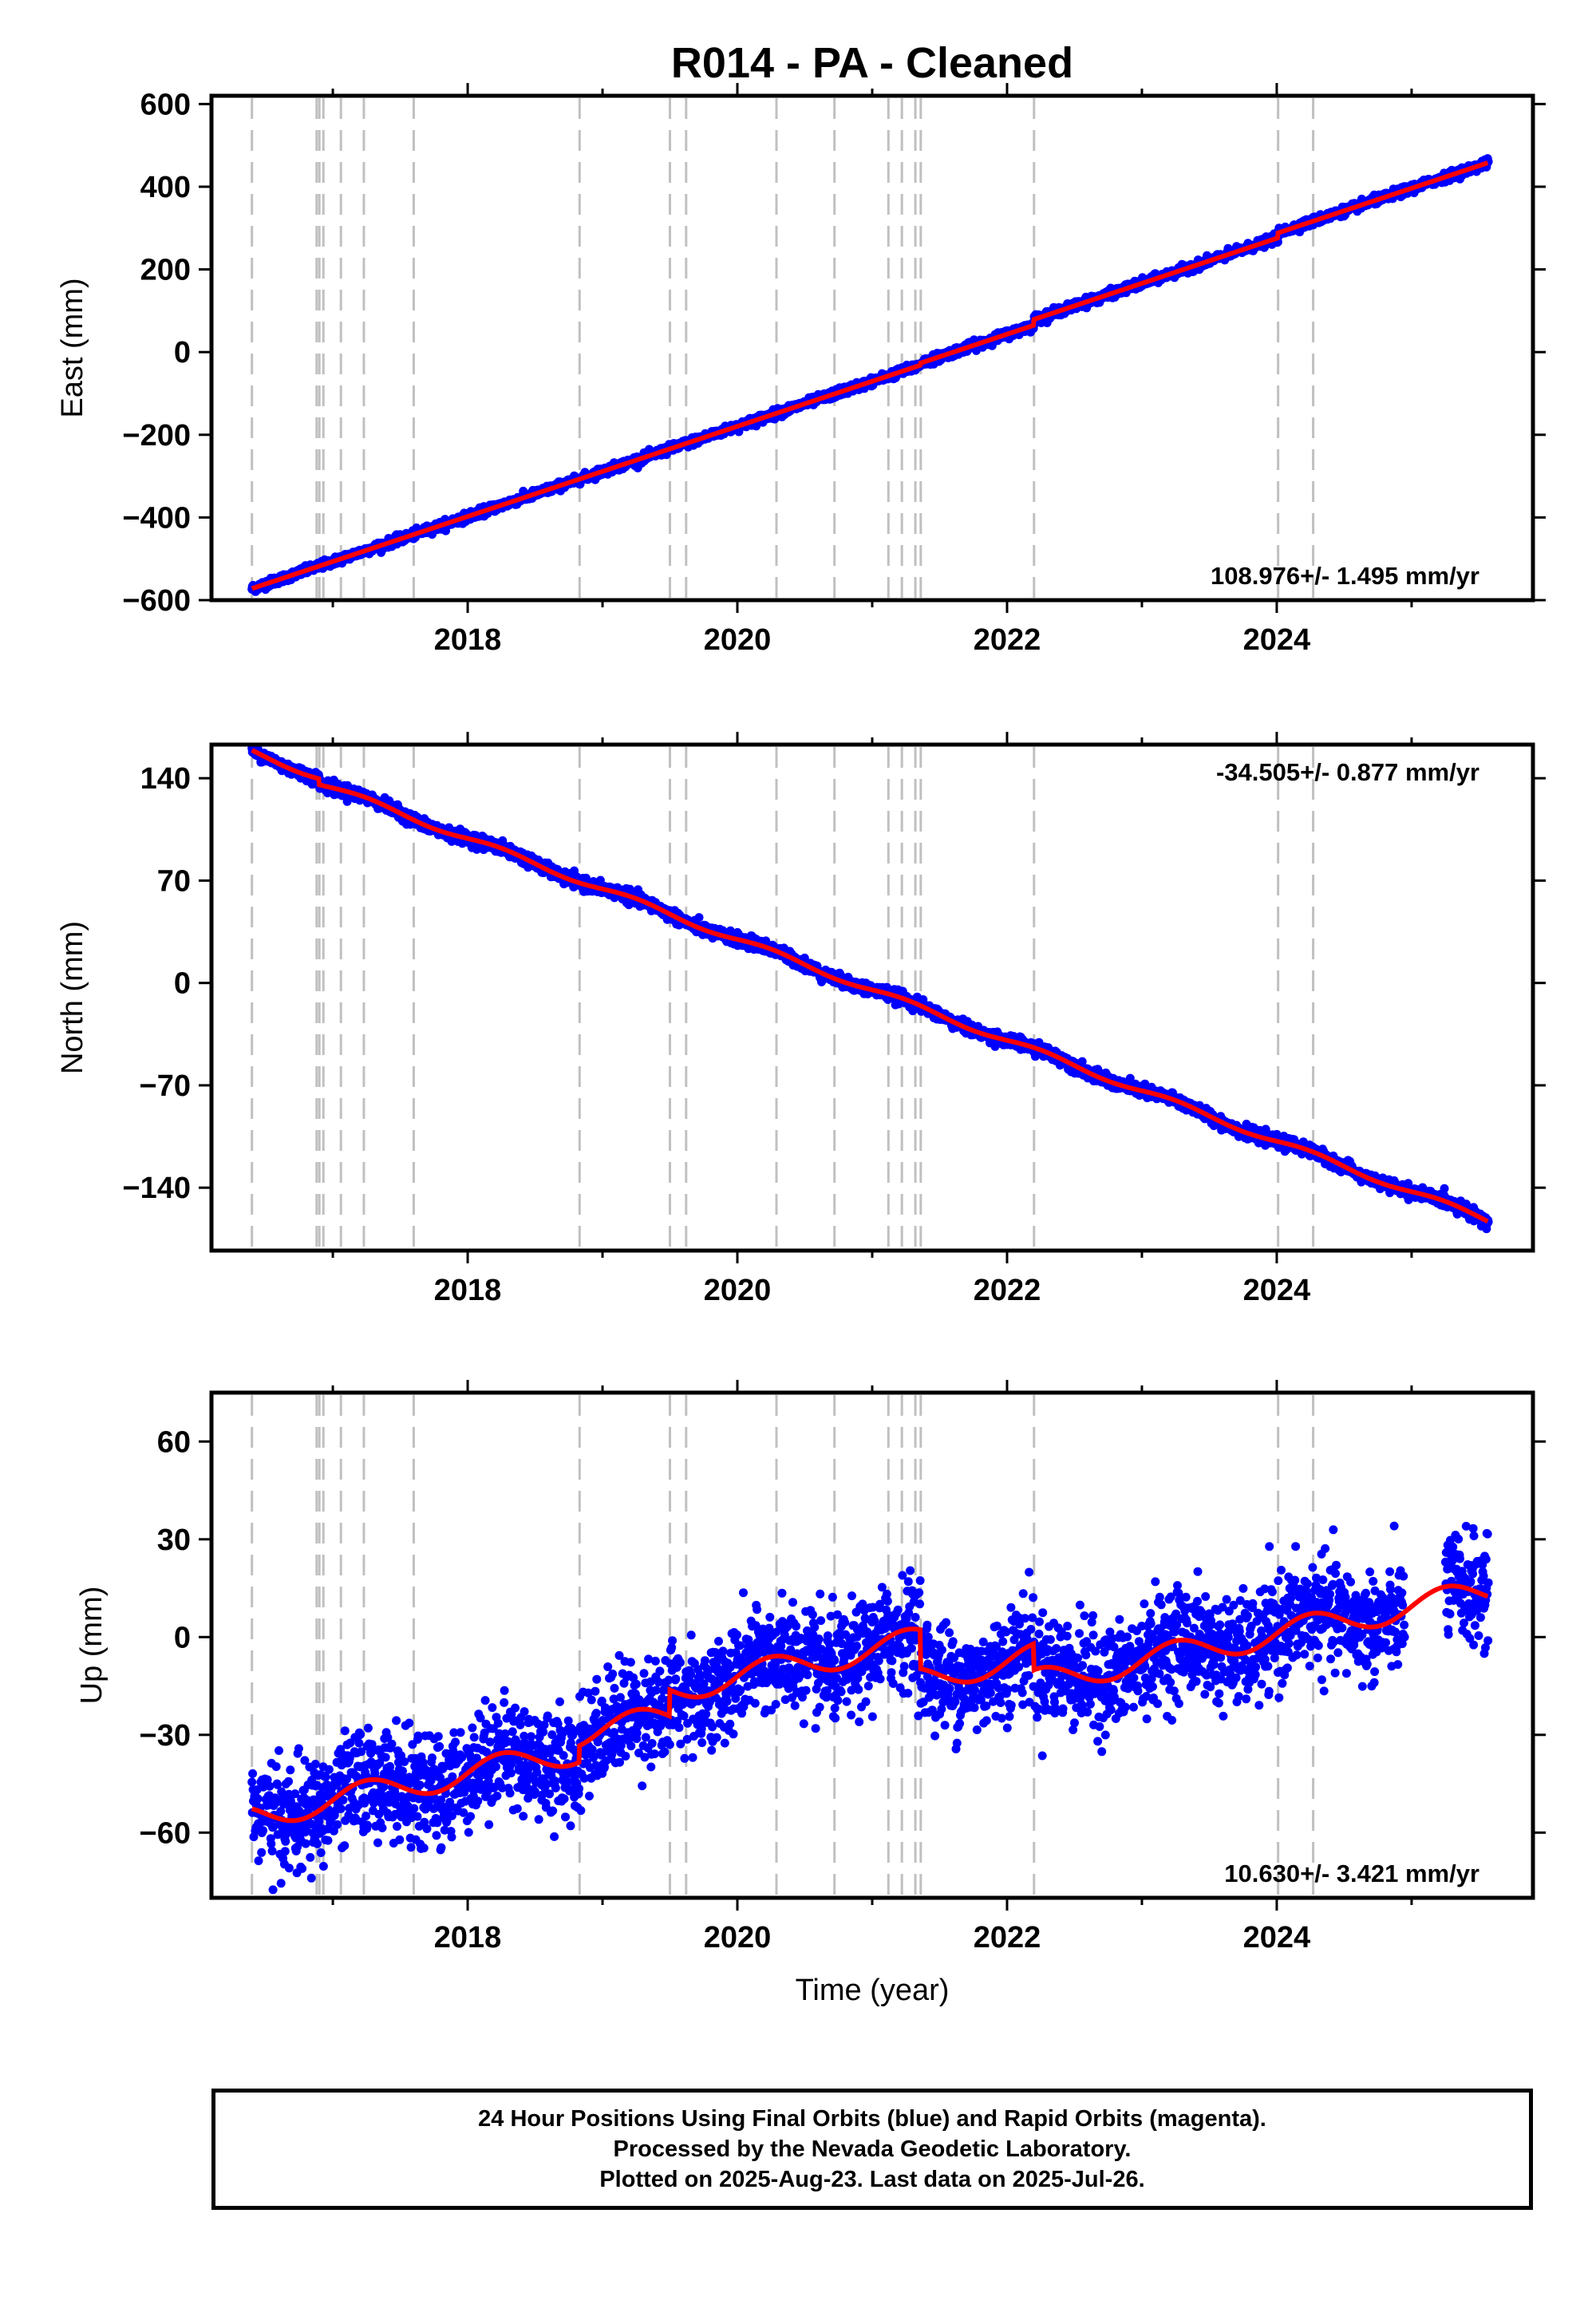 This screenshot has height=2316, width=1596. What do you see at coordinates (165, 105) in the screenshot?
I see `y-tick-label: 600` at bounding box center [165, 105].